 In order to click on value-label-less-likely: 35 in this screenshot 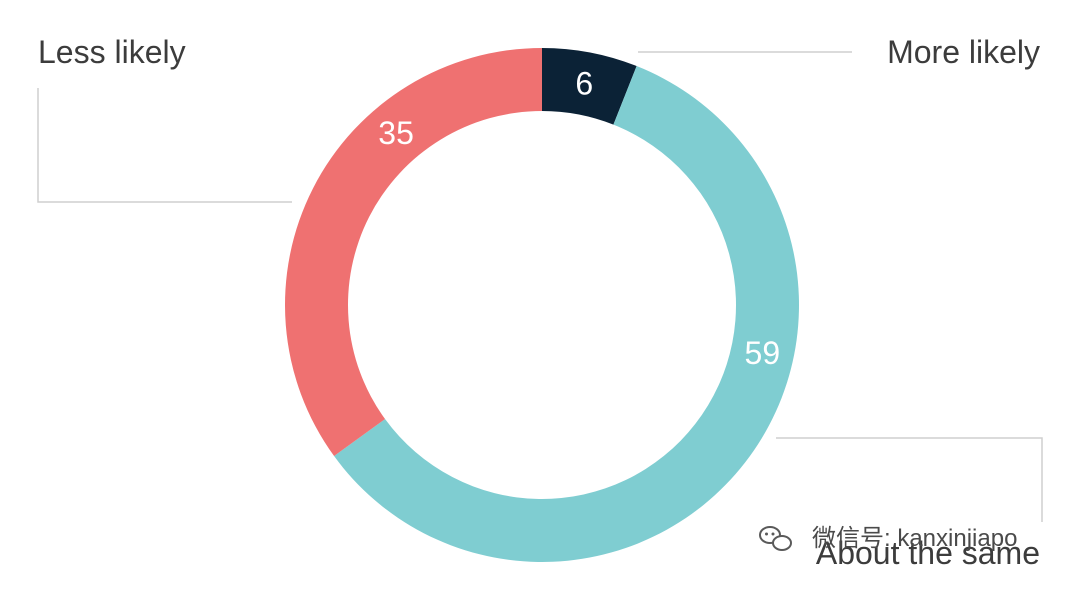, I will do `click(396, 133)`.